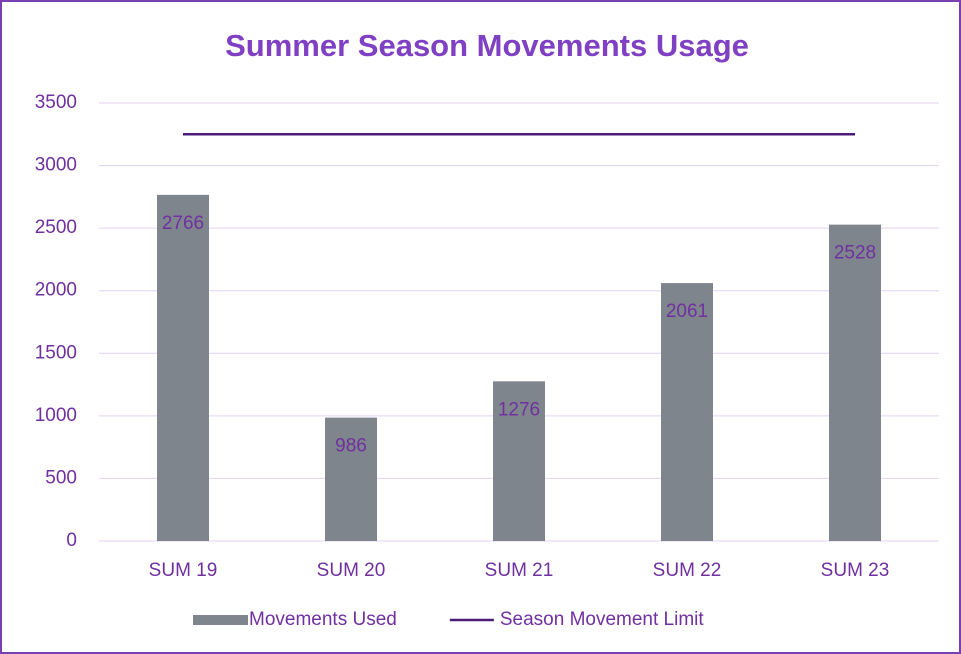 This screenshot has width=961, height=654. I want to click on x-tick-label: SUM 21, so click(519, 570).